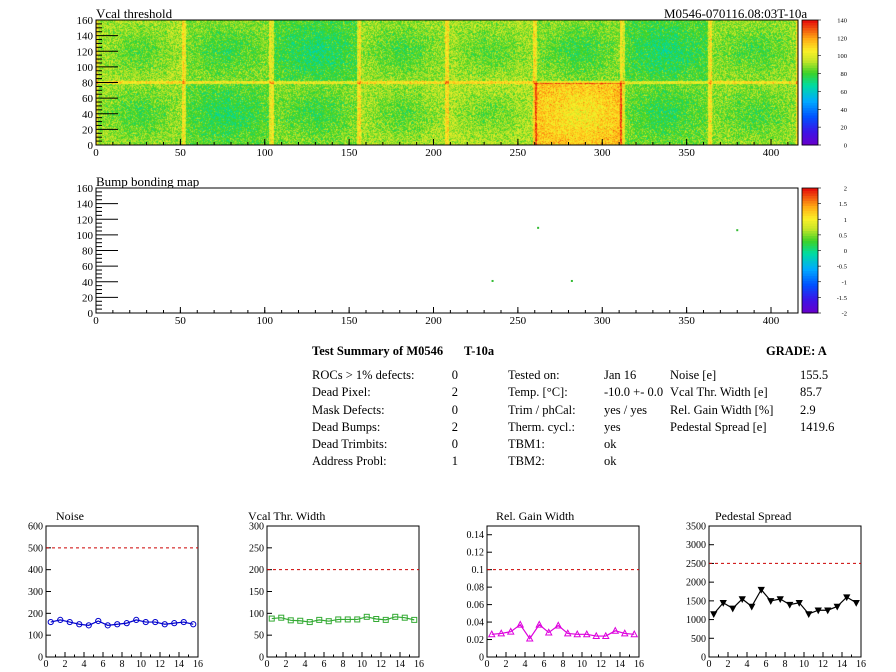 The height and width of the screenshot is (672, 896). What do you see at coordinates (785, 601) in the screenshot?
I see `series-line` at bounding box center [785, 601].